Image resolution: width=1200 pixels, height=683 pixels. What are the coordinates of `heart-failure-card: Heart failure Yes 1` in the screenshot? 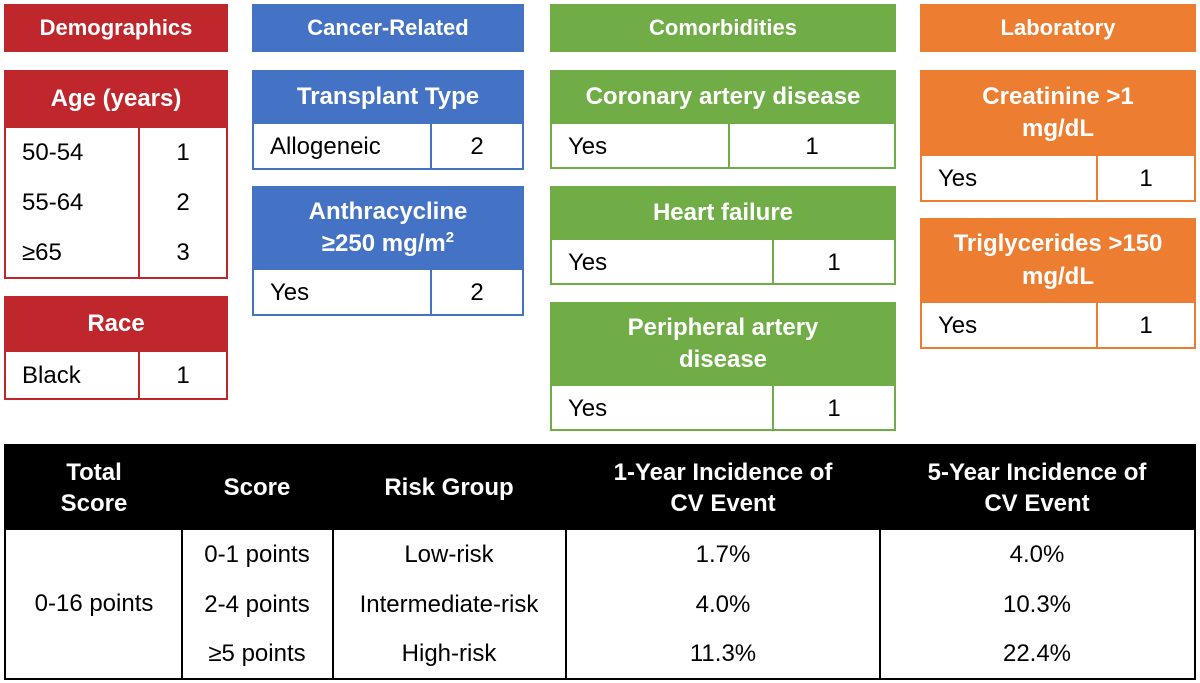 It's located at (723, 235).